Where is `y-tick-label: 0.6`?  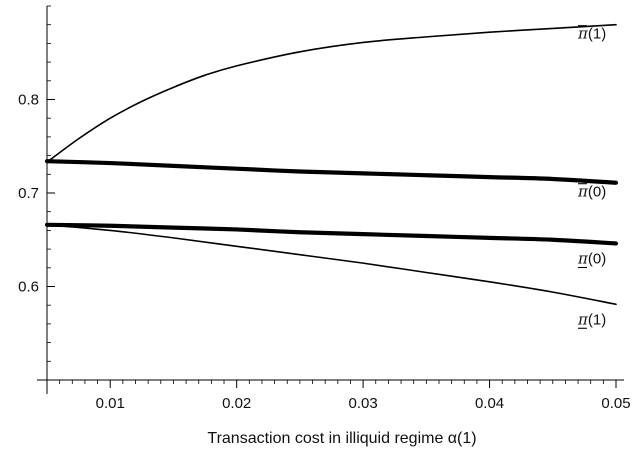
y-tick-label: 0.6 is located at coordinates (28, 287).